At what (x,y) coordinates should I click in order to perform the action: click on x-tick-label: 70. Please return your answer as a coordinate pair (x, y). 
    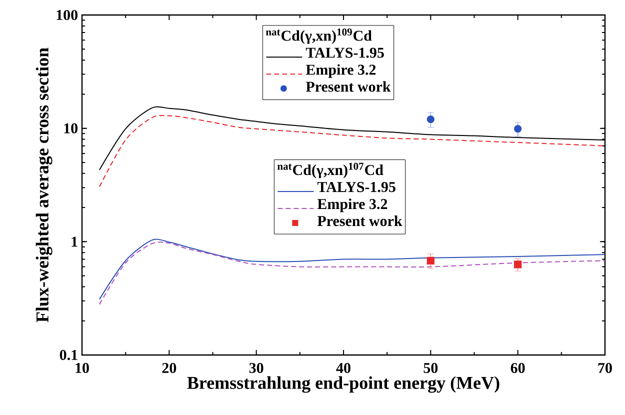
    Looking at the image, I should click on (605, 368).